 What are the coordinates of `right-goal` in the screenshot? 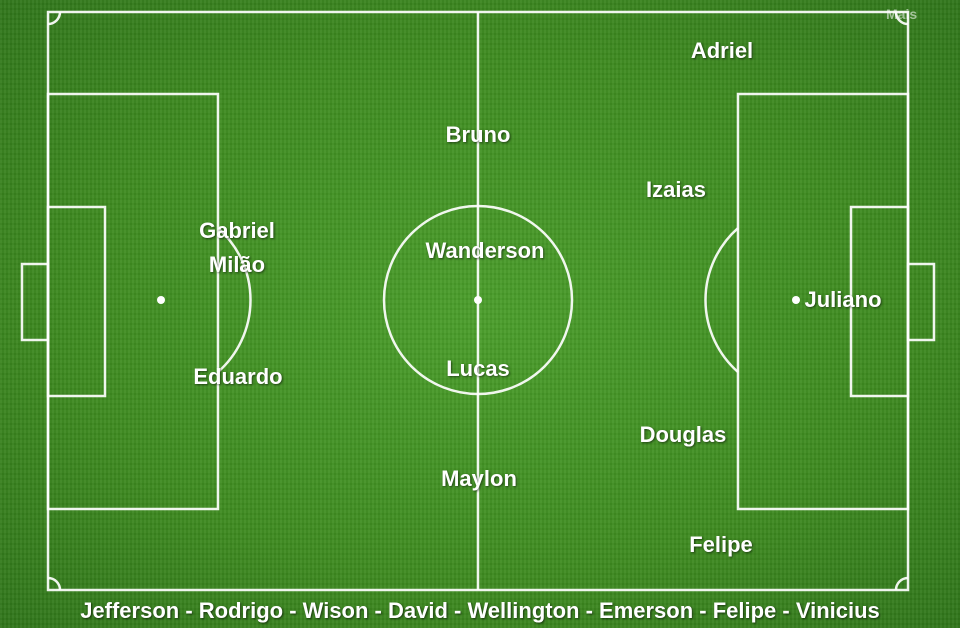 It's located at (921, 302).